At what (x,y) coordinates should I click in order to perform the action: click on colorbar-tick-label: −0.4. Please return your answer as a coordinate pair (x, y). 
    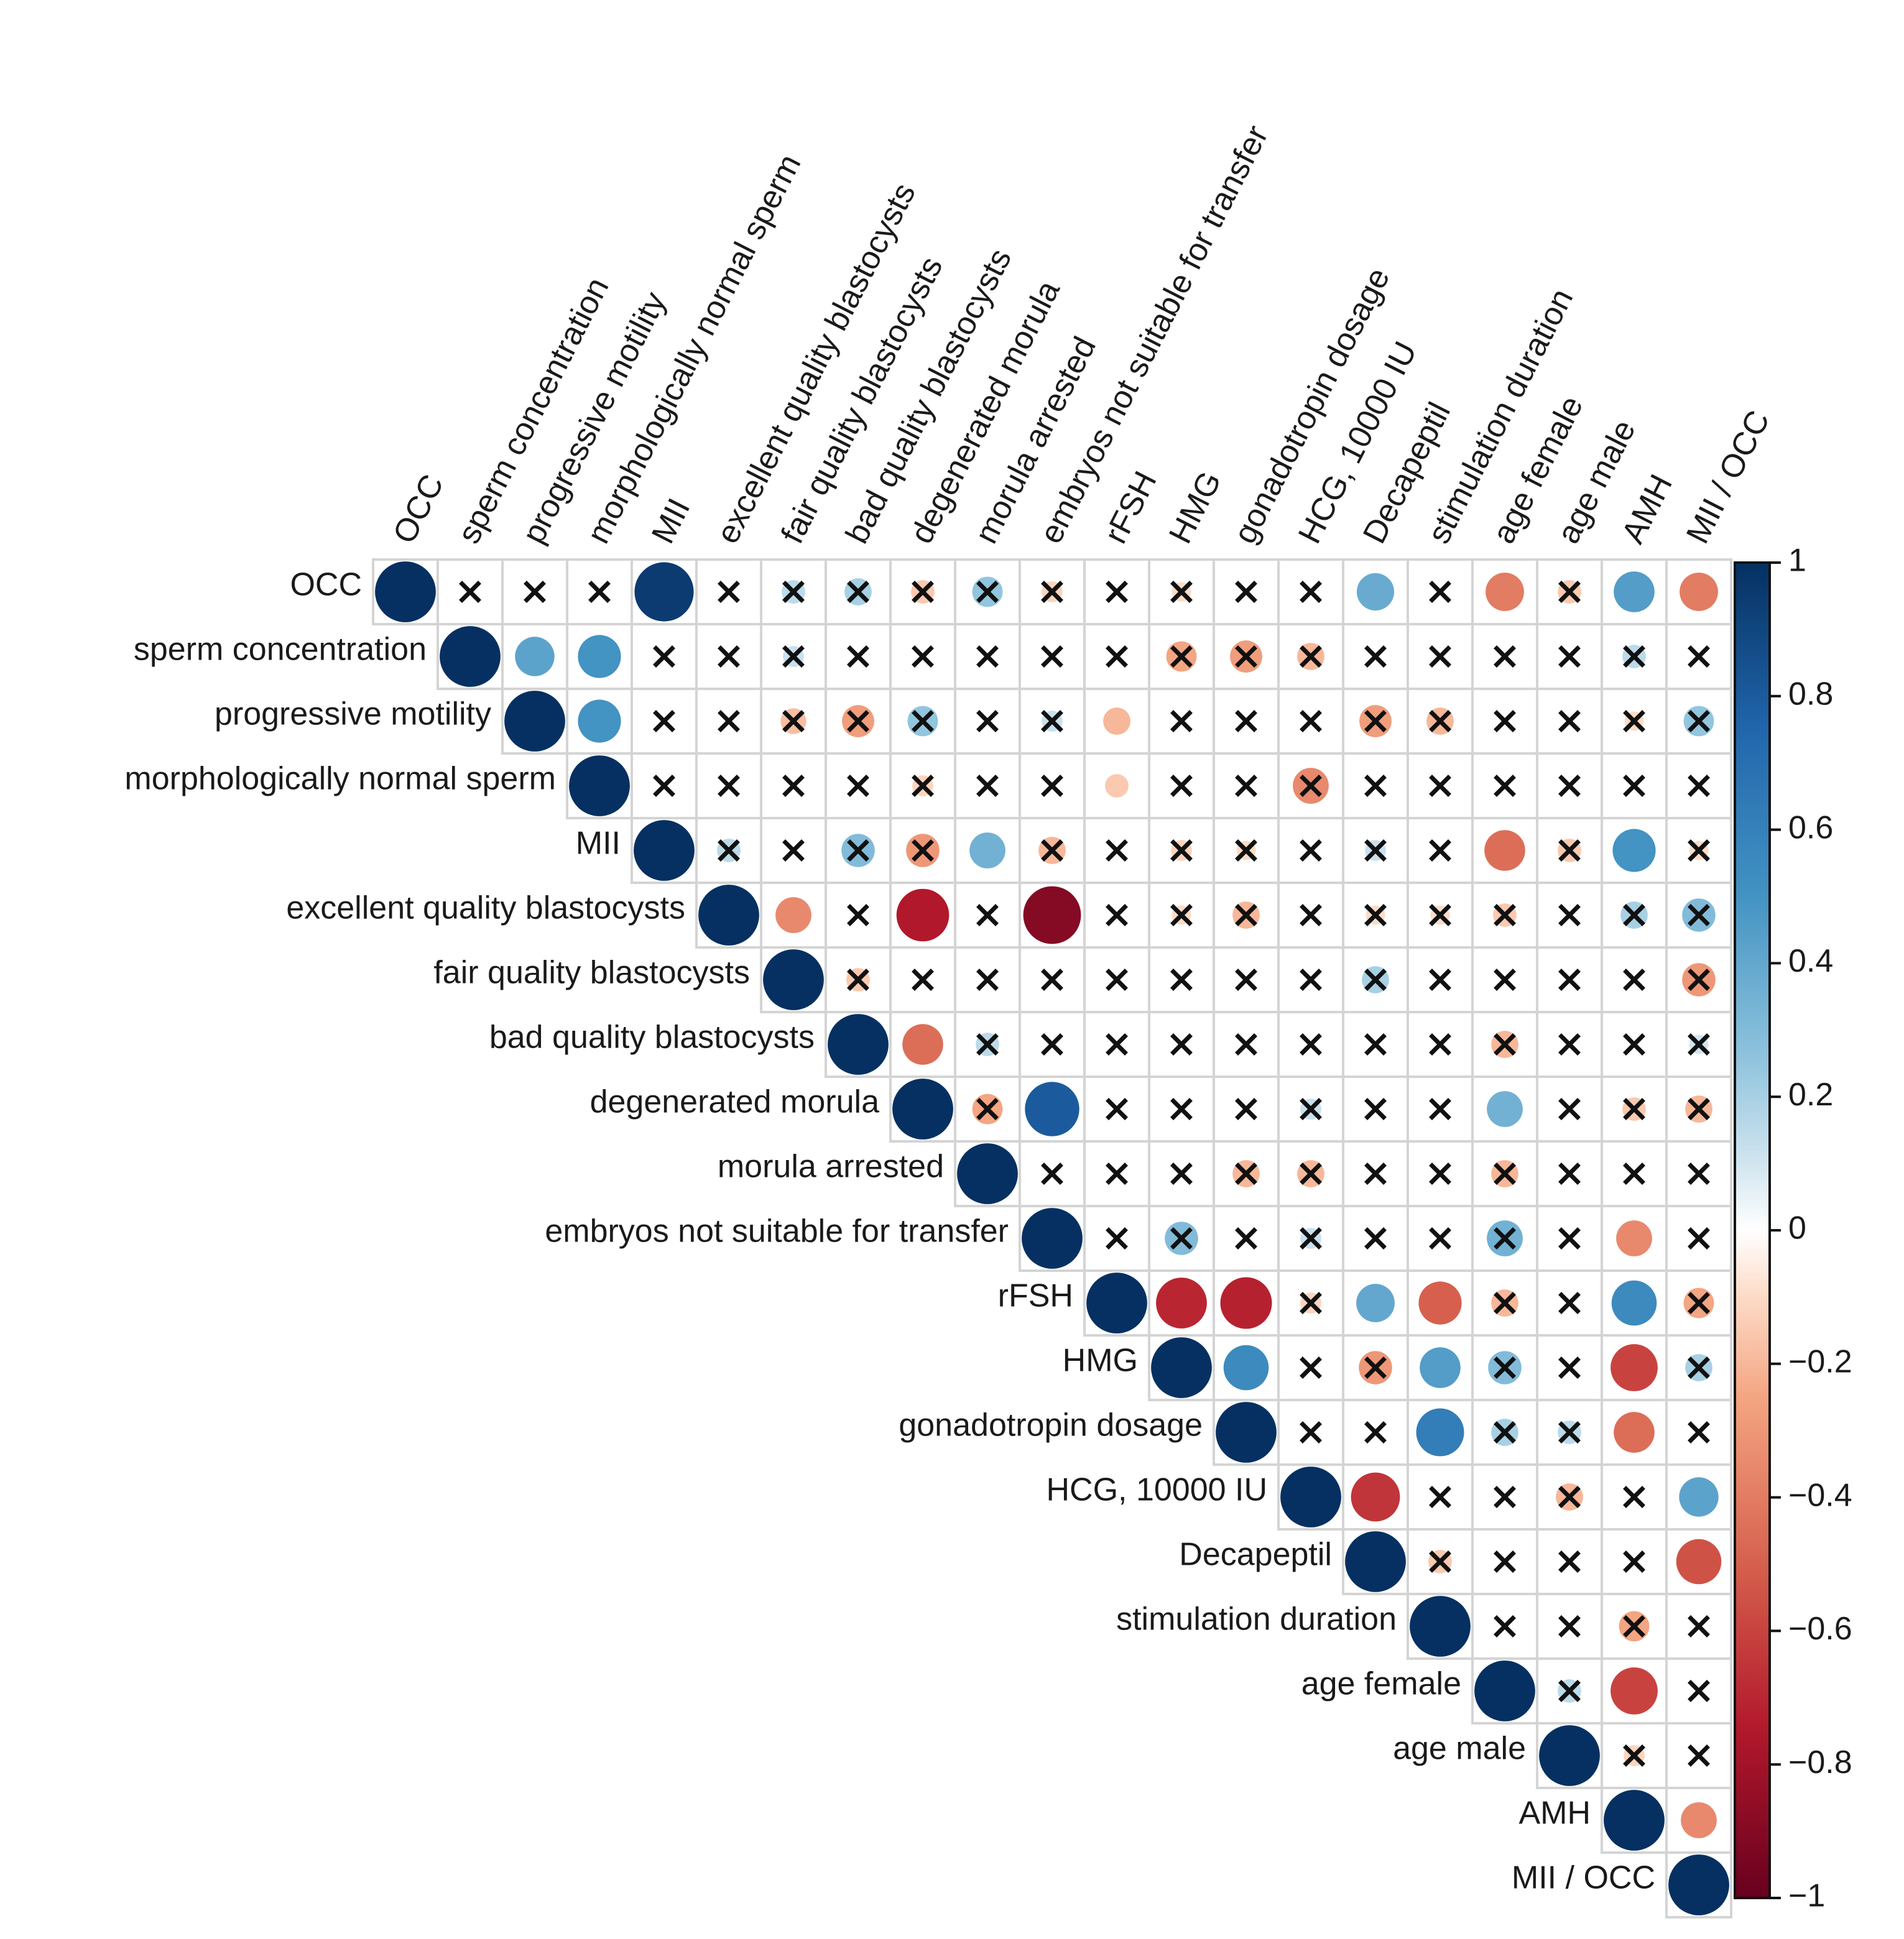
    Looking at the image, I should click on (1820, 1495).